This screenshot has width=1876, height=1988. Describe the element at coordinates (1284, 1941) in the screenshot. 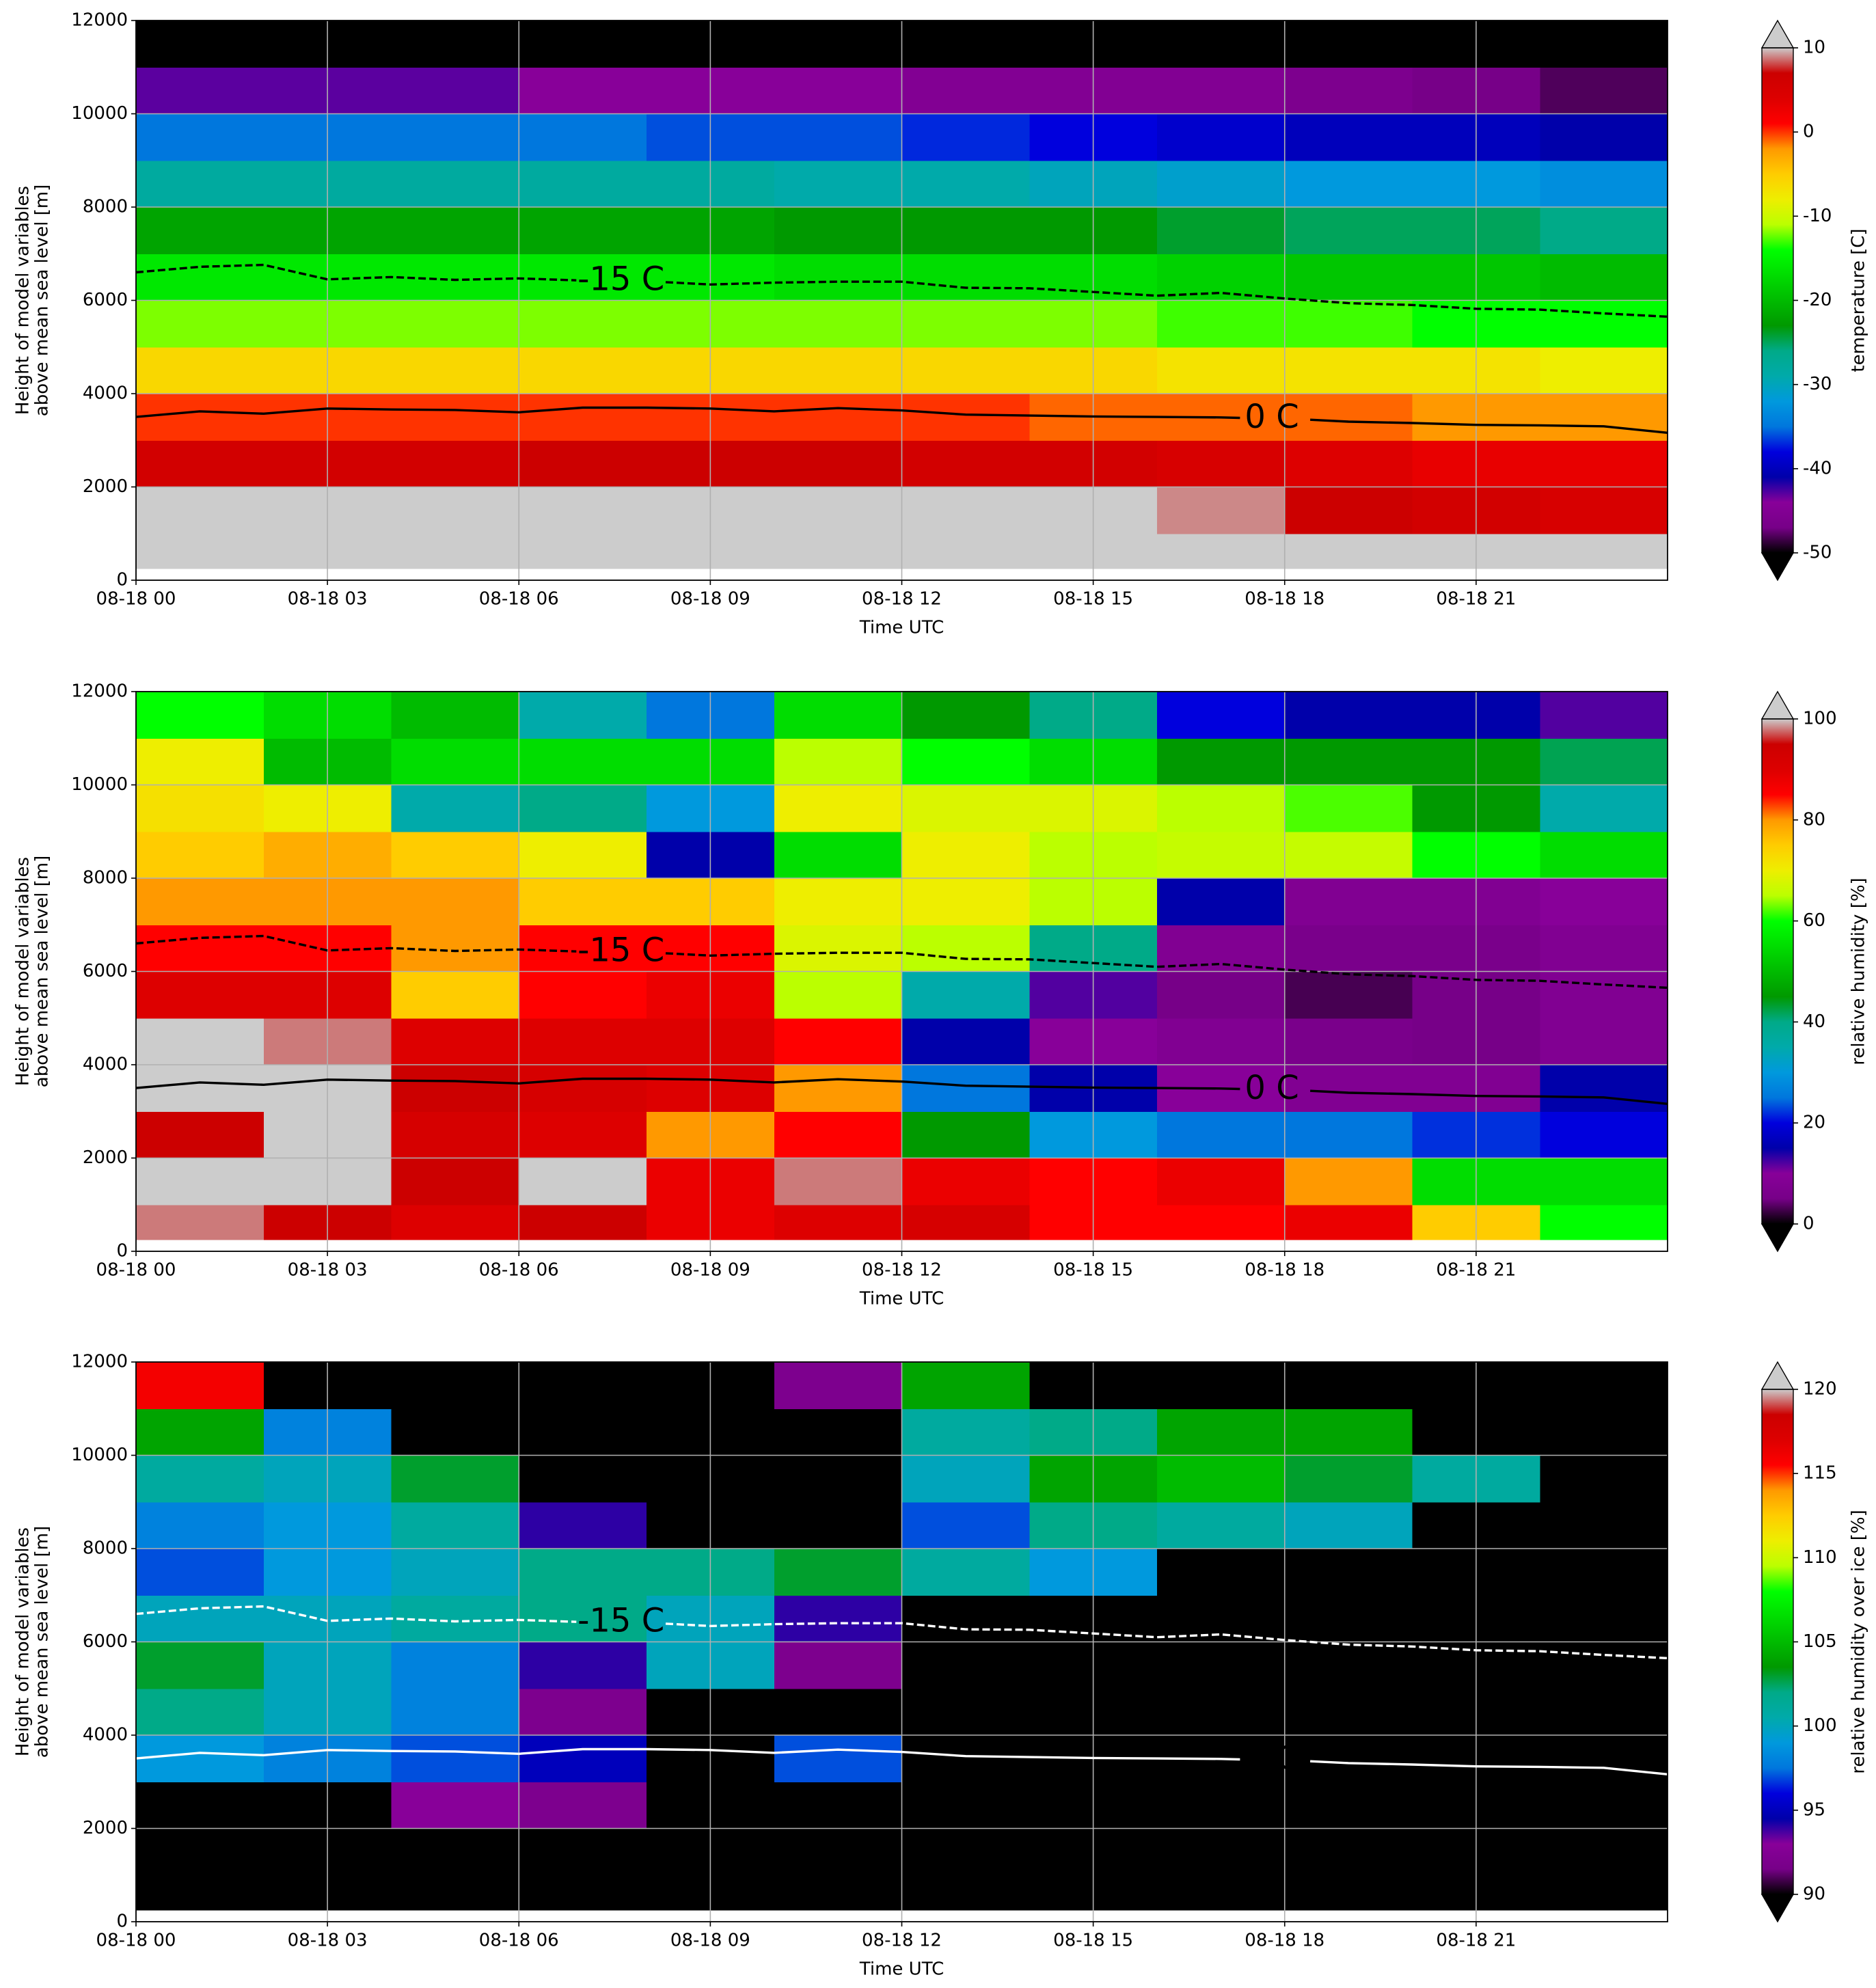

I see `x-tick-label: 08-18 18` at that location.